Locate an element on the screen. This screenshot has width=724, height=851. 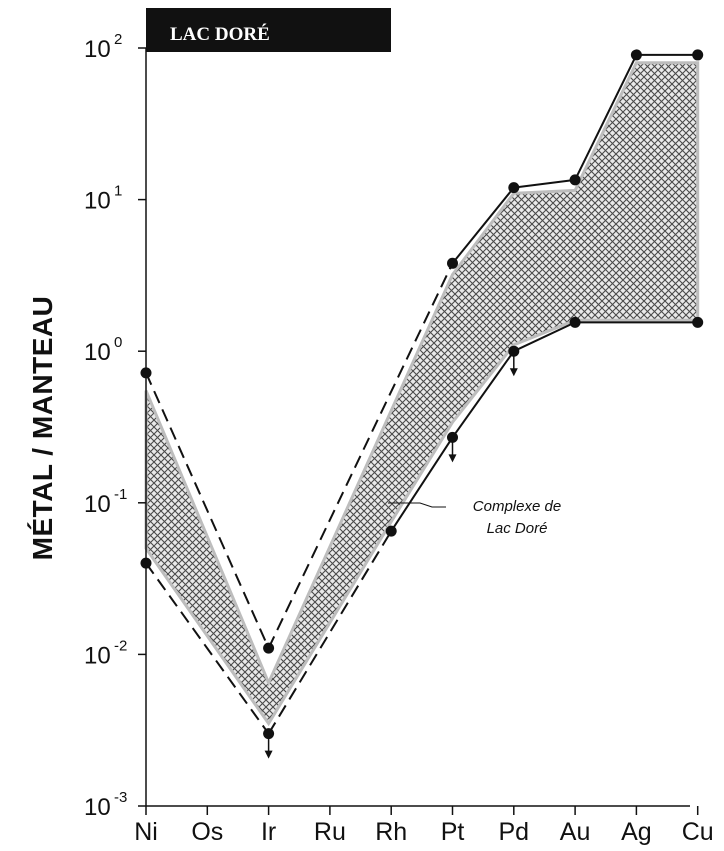
annotation-line-1: Complexe de is located at coordinates (517, 506).